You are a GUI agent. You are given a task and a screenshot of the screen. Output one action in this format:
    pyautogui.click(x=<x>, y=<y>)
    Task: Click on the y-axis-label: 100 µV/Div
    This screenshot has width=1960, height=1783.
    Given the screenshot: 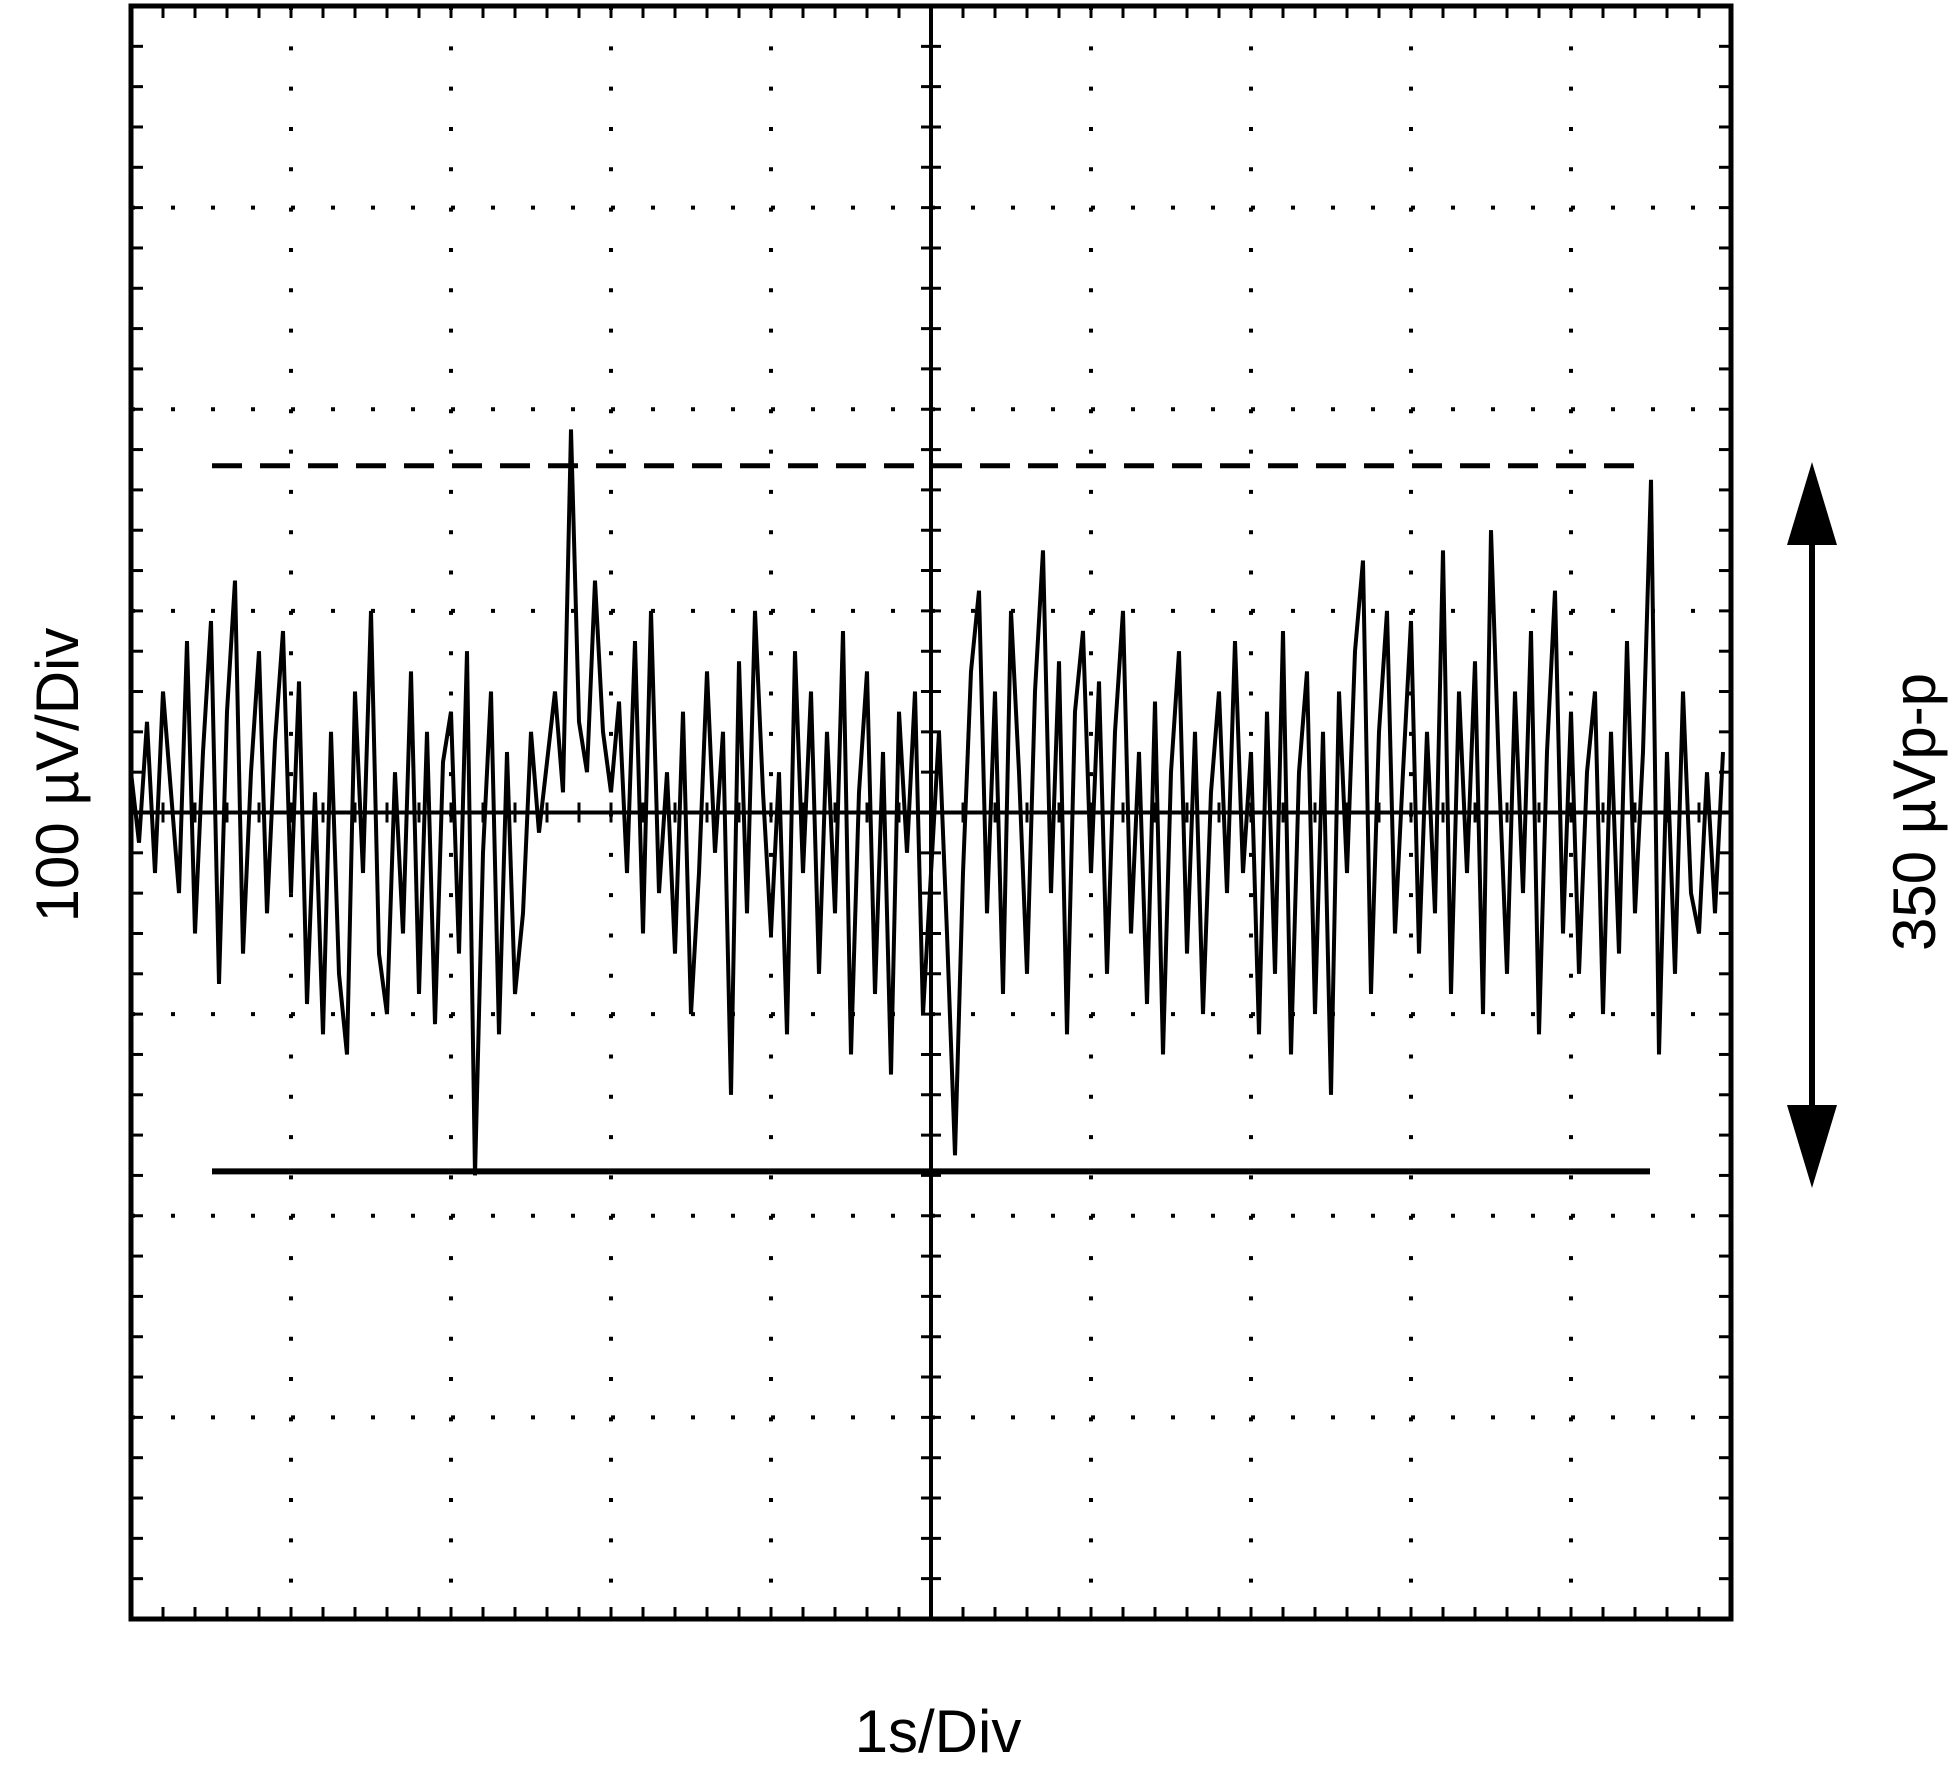 What is the action you would take?
    pyautogui.click(x=57, y=775)
    